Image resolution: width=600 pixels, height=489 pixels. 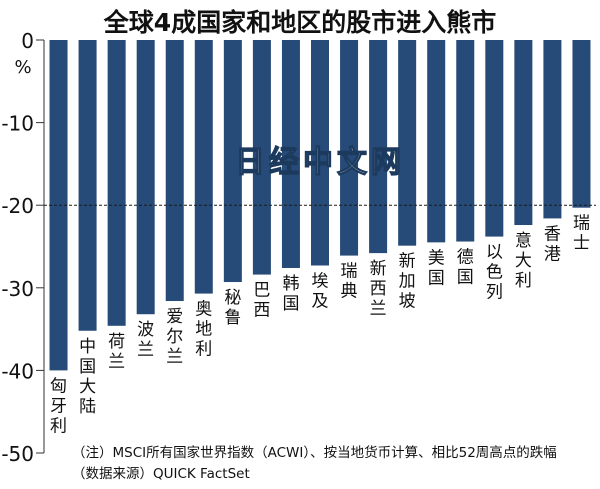 What do you see at coordinates (261, 301) in the screenshot?
I see `category-label: 巴西` at bounding box center [261, 301].